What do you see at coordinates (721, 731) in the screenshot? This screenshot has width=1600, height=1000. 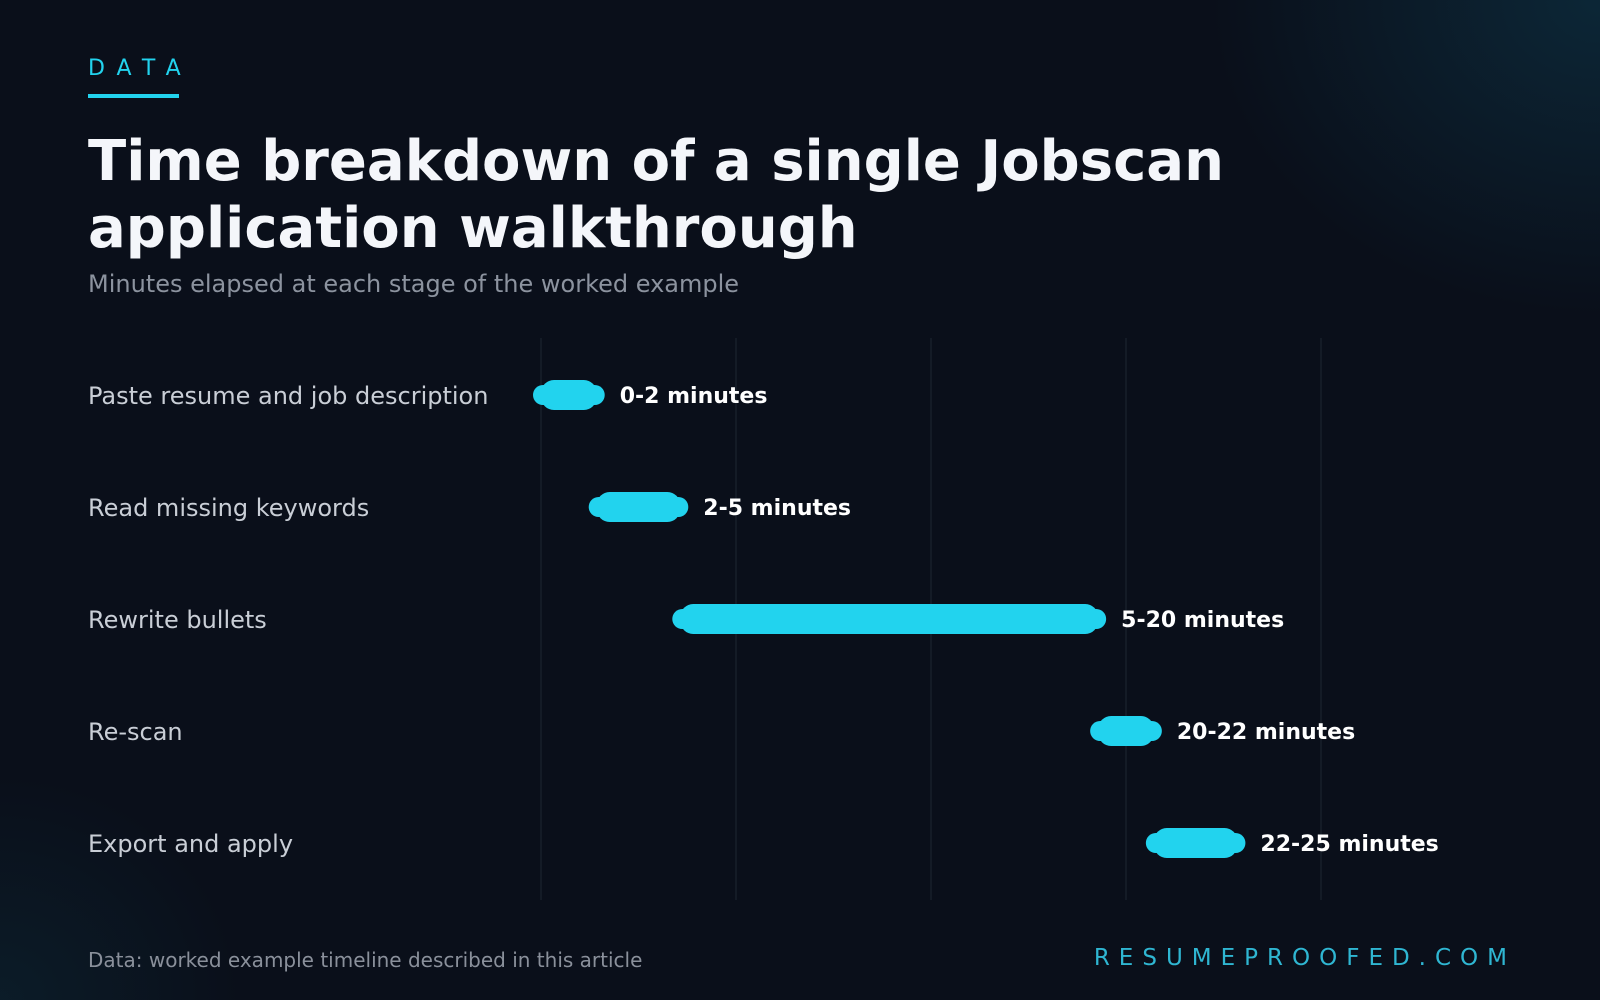 I see `chart-row: Re-scan 20-22 minutes` at bounding box center [721, 731].